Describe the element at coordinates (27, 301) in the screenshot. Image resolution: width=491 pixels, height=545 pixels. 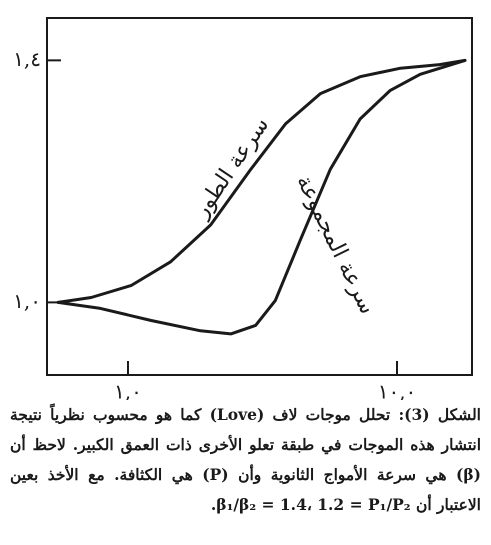
I see `y-tick-label: ١,٠` at that location.